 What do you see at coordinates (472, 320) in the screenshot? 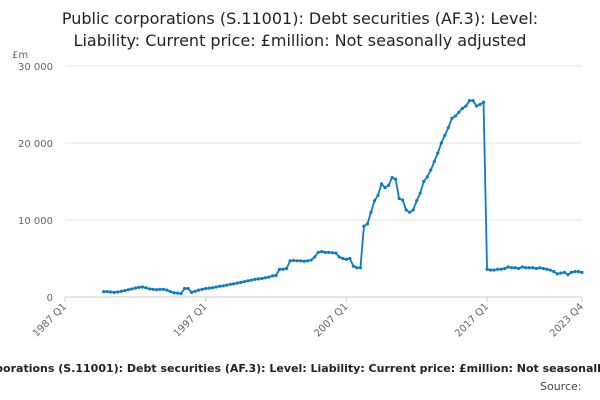
I see `x-tick-label: 2017 Q1` at bounding box center [472, 320].